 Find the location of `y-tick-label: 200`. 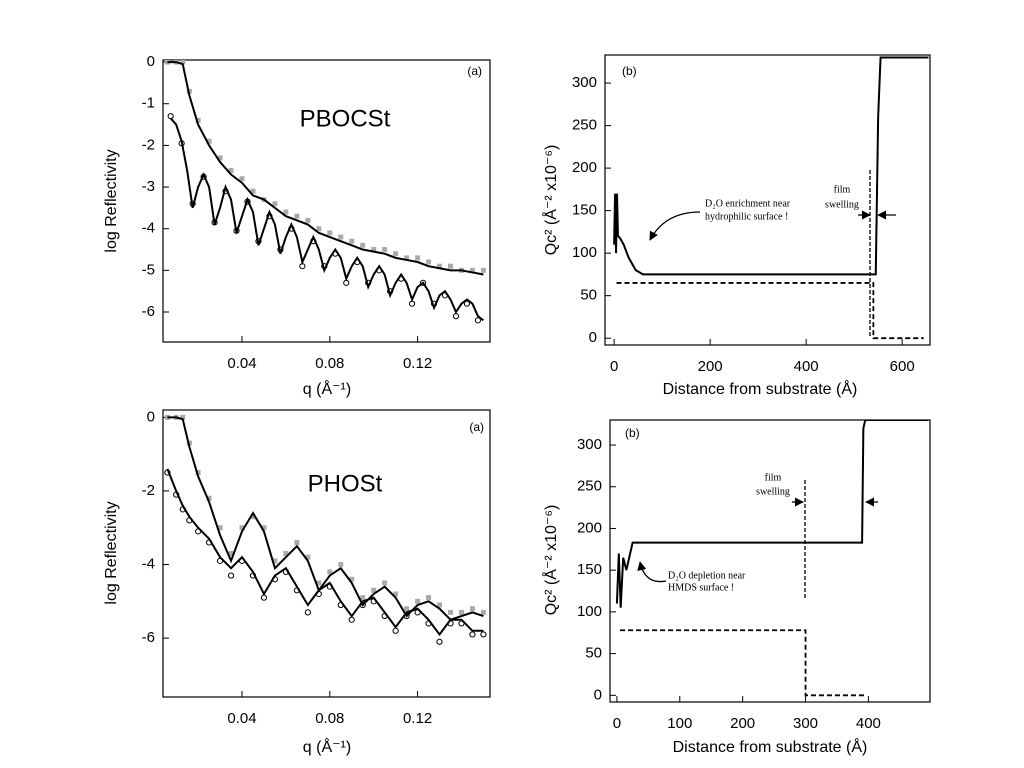

y-tick-label: 200 is located at coordinates (589, 527).